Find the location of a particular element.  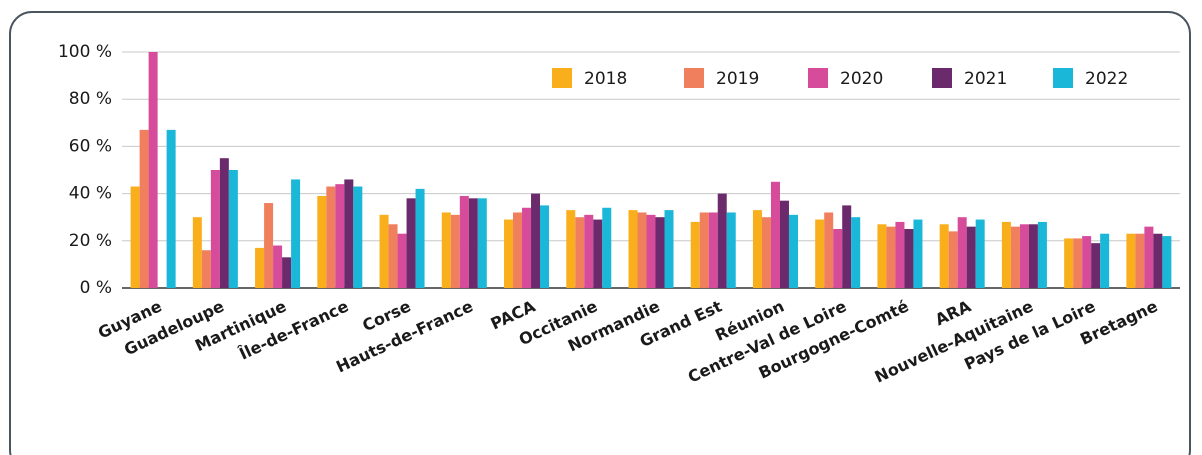

legend-label: 2019 is located at coordinates (737, 79).